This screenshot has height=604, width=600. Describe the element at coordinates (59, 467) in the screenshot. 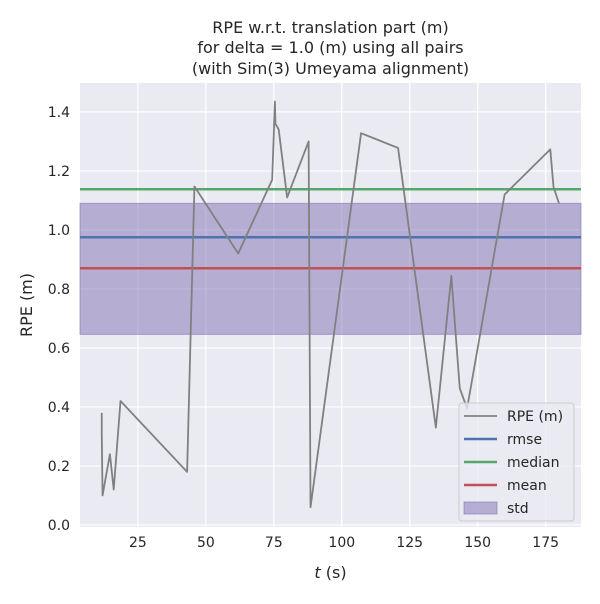

I see `y-tick-label: 0.2` at that location.